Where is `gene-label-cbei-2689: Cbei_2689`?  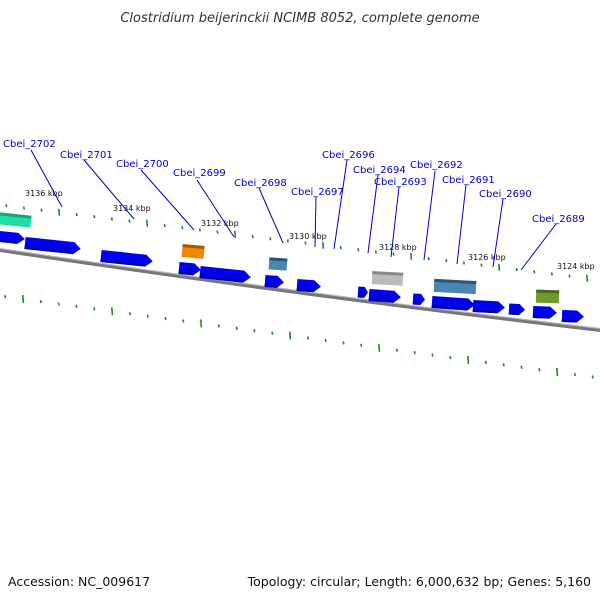 gene-label-cbei-2689: Cbei_2689 is located at coordinates (558, 219).